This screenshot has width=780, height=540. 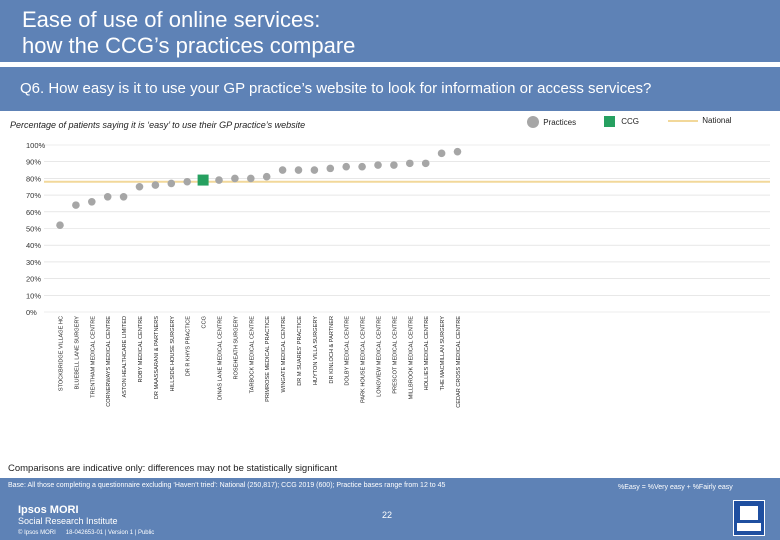 I want to click on page-title-line-2: how the CCG’s practices compare, so click(x=189, y=45).